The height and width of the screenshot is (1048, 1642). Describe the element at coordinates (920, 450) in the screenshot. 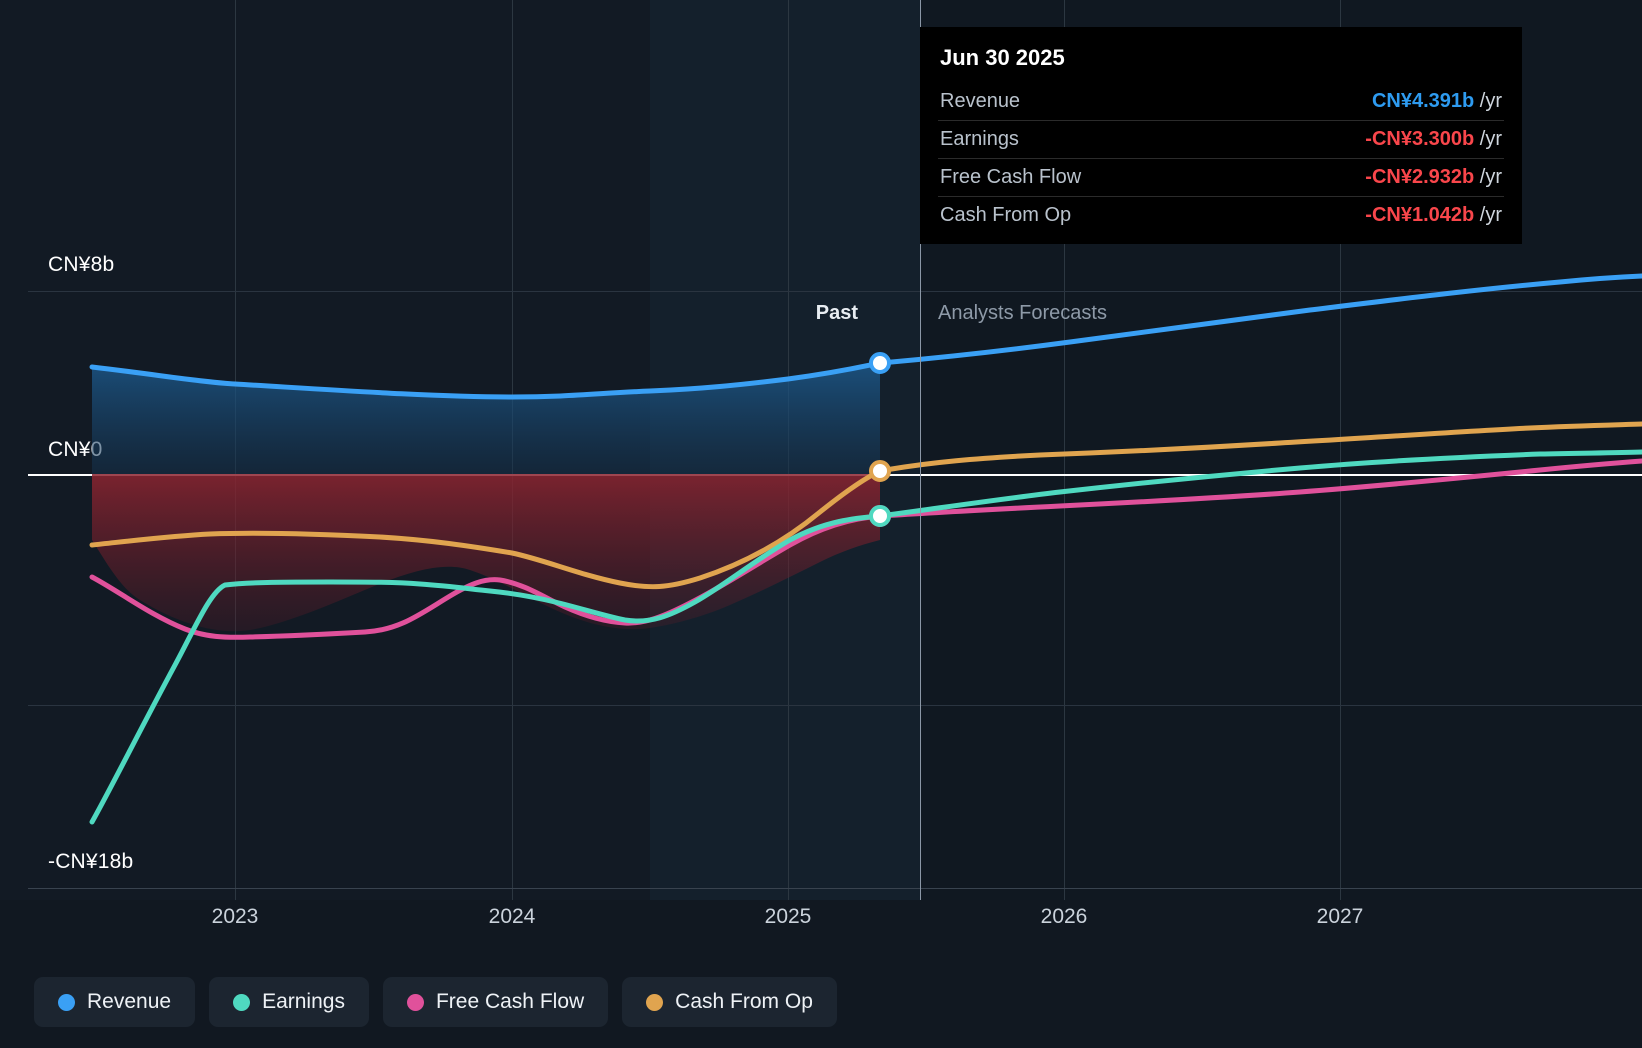

I see `forecast-divider-line` at that location.